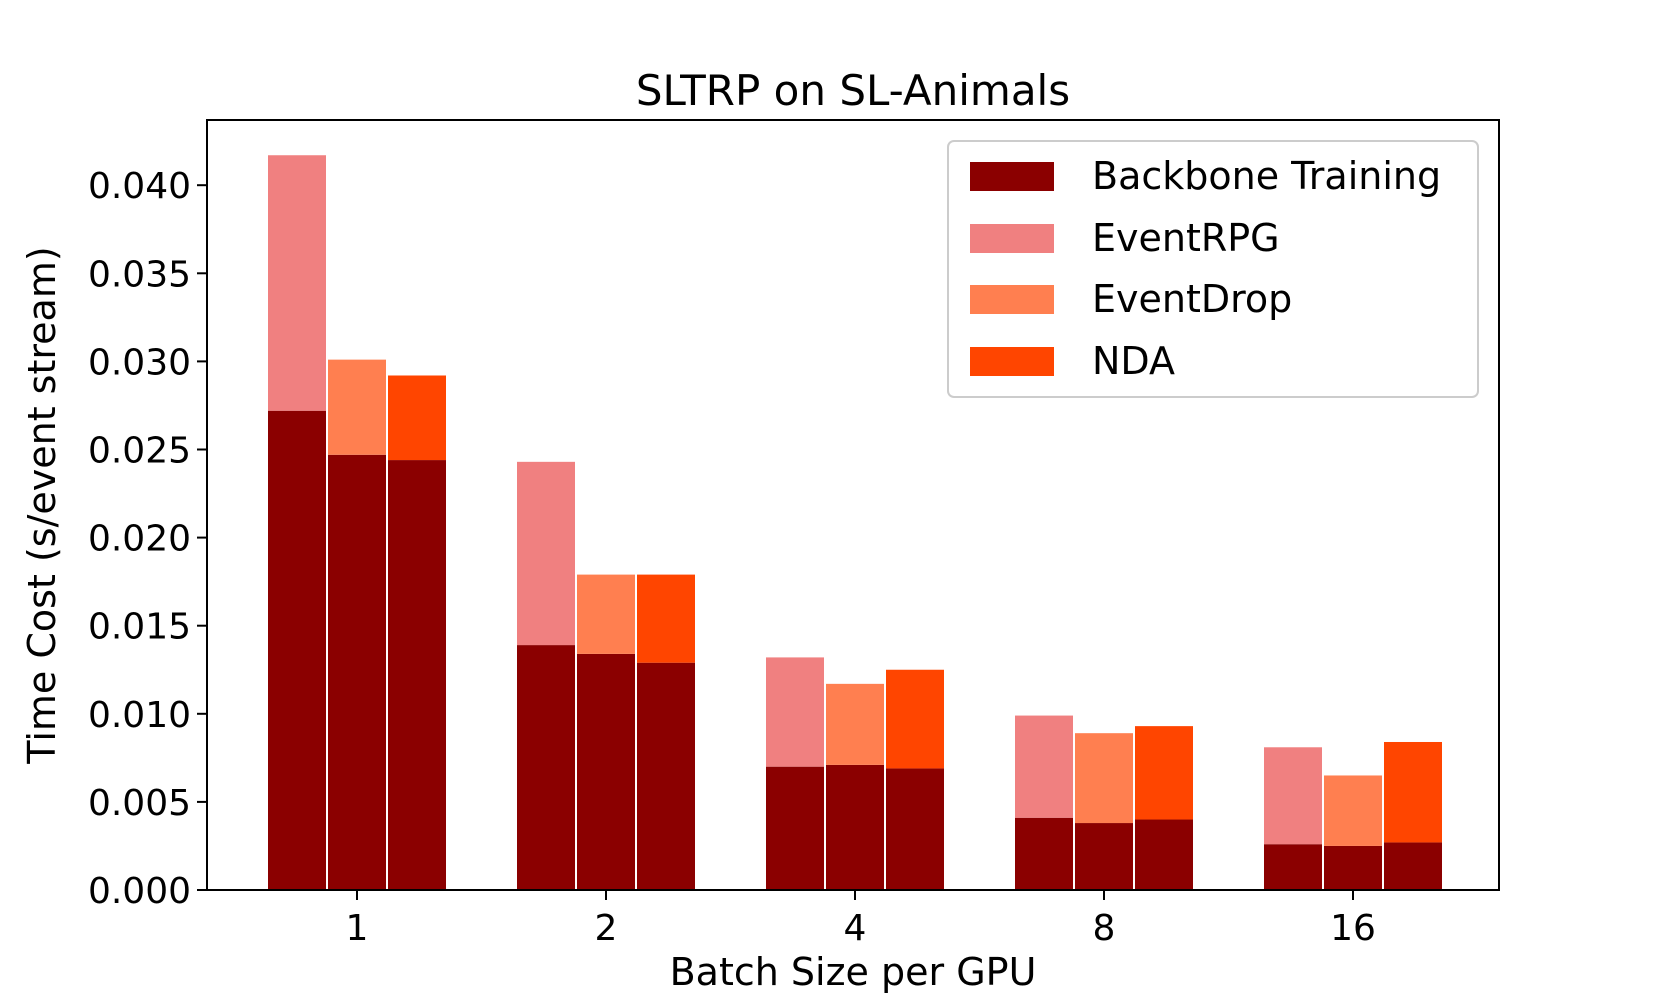 The width and height of the screenshot is (1661, 997). I want to click on y-tick-label: 0.010, so click(139, 715).